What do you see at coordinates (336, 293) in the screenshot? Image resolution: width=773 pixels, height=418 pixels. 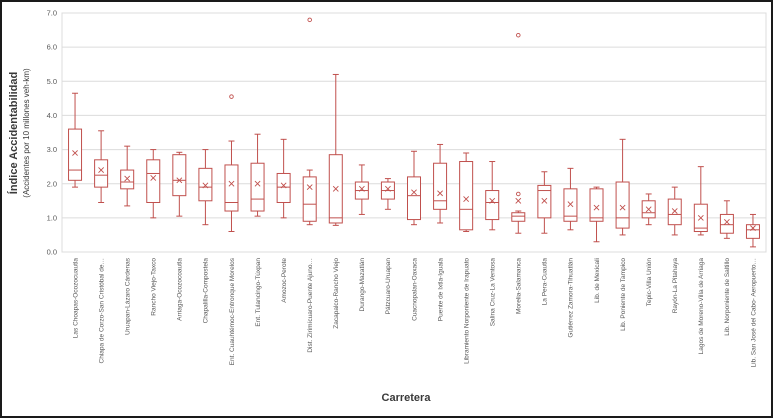 I see `category-label: Zacapalco-Rancho Viejo` at bounding box center [336, 293].